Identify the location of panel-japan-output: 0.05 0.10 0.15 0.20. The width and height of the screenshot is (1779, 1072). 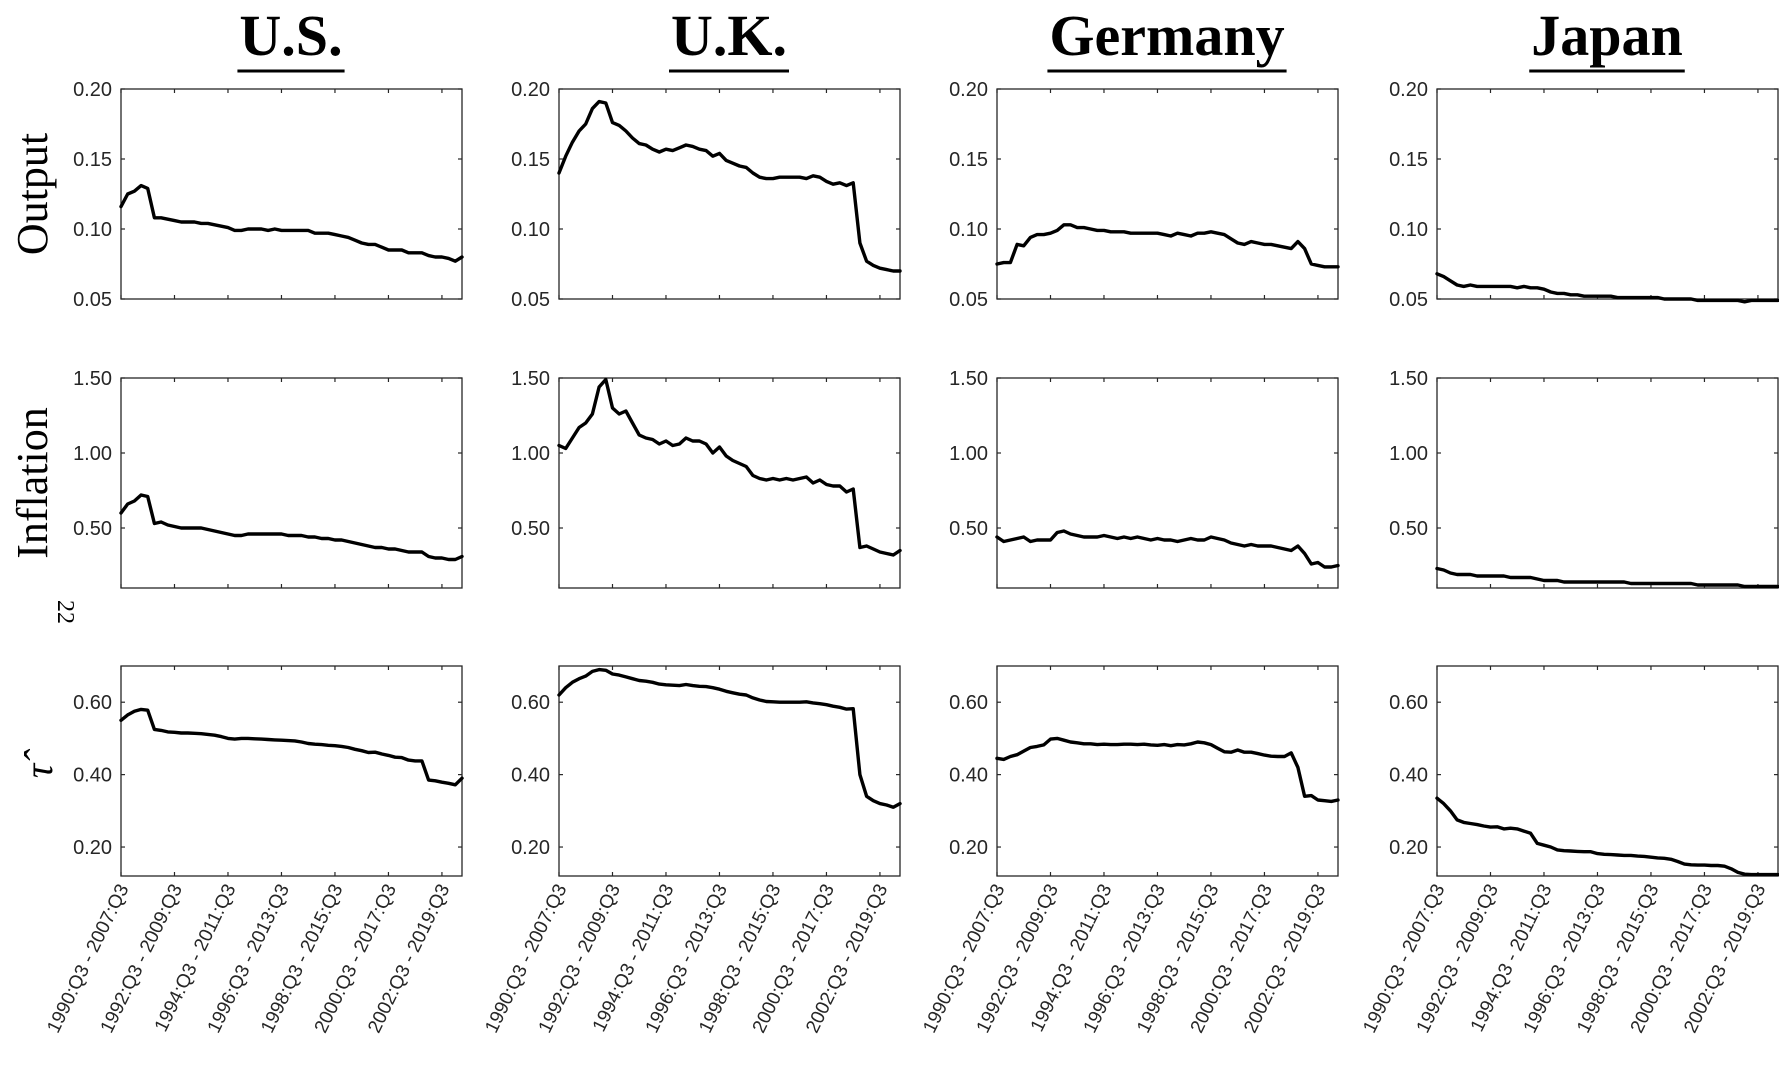
(1584, 195).